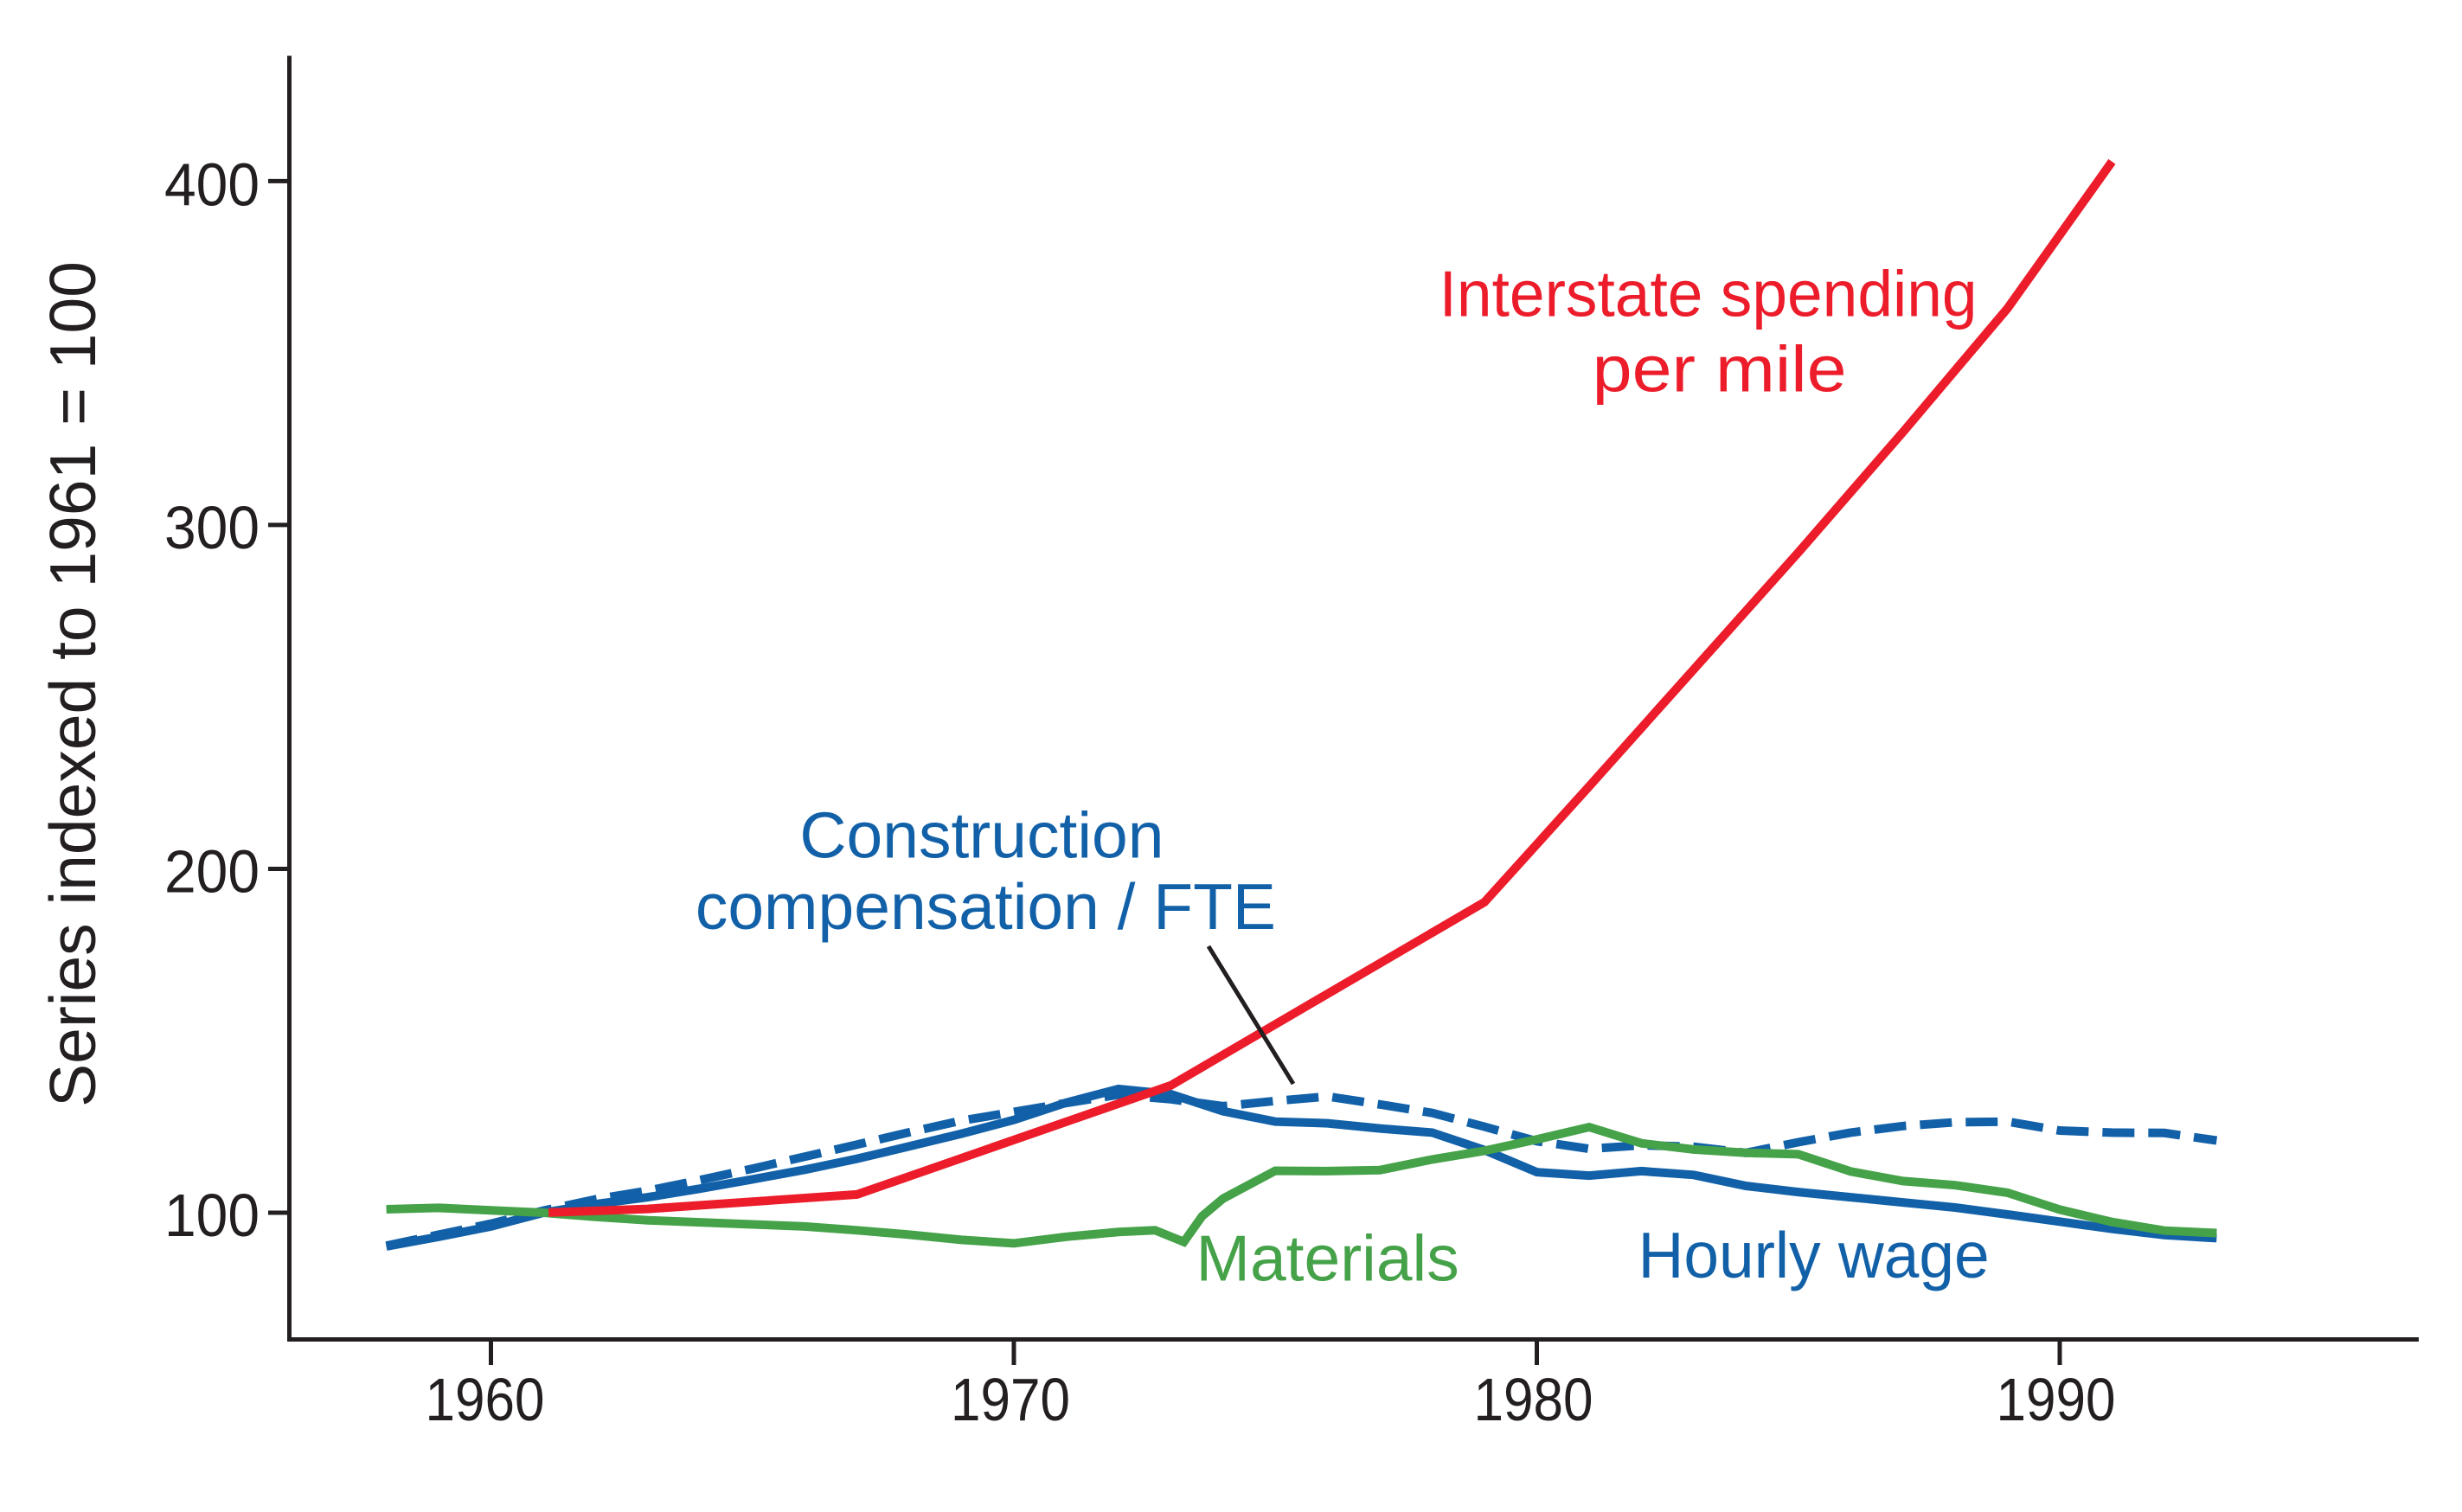 Image resolution: width=2462 pixels, height=1512 pixels. What do you see at coordinates (982, 834) in the screenshot?
I see `svg-text: Construction` at bounding box center [982, 834].